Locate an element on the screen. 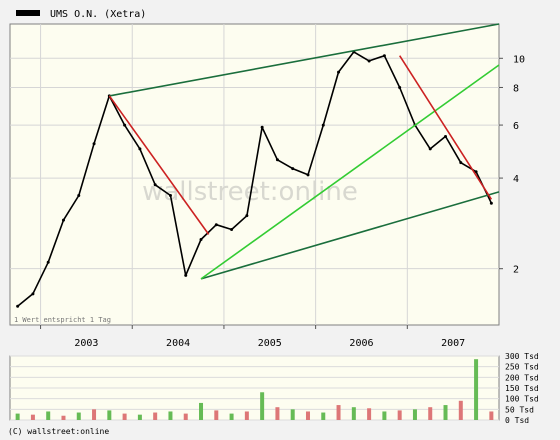 The height and width of the screenshot is (440, 560). x-tick-label: 2007 is located at coordinates (453, 343).